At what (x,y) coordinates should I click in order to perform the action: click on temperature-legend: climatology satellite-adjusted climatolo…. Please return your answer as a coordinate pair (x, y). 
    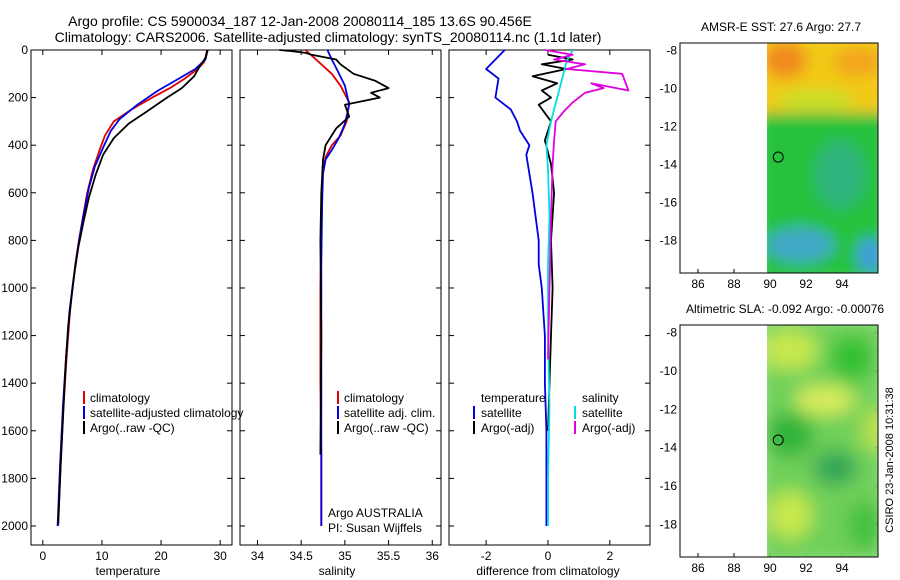
    Looking at the image, I should click on (163, 413).